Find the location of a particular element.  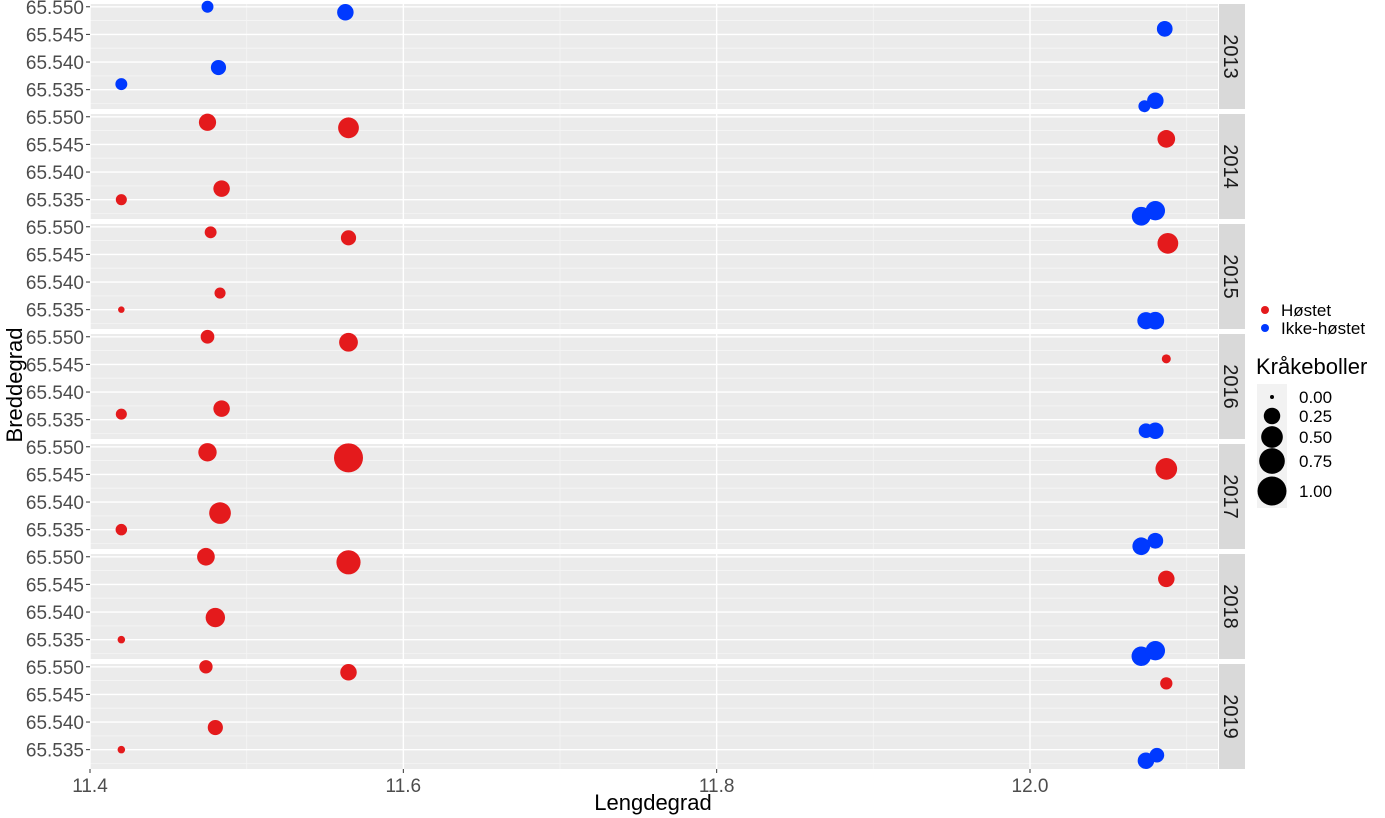

y-axis-label: Breddegrad is located at coordinates (14, 385).